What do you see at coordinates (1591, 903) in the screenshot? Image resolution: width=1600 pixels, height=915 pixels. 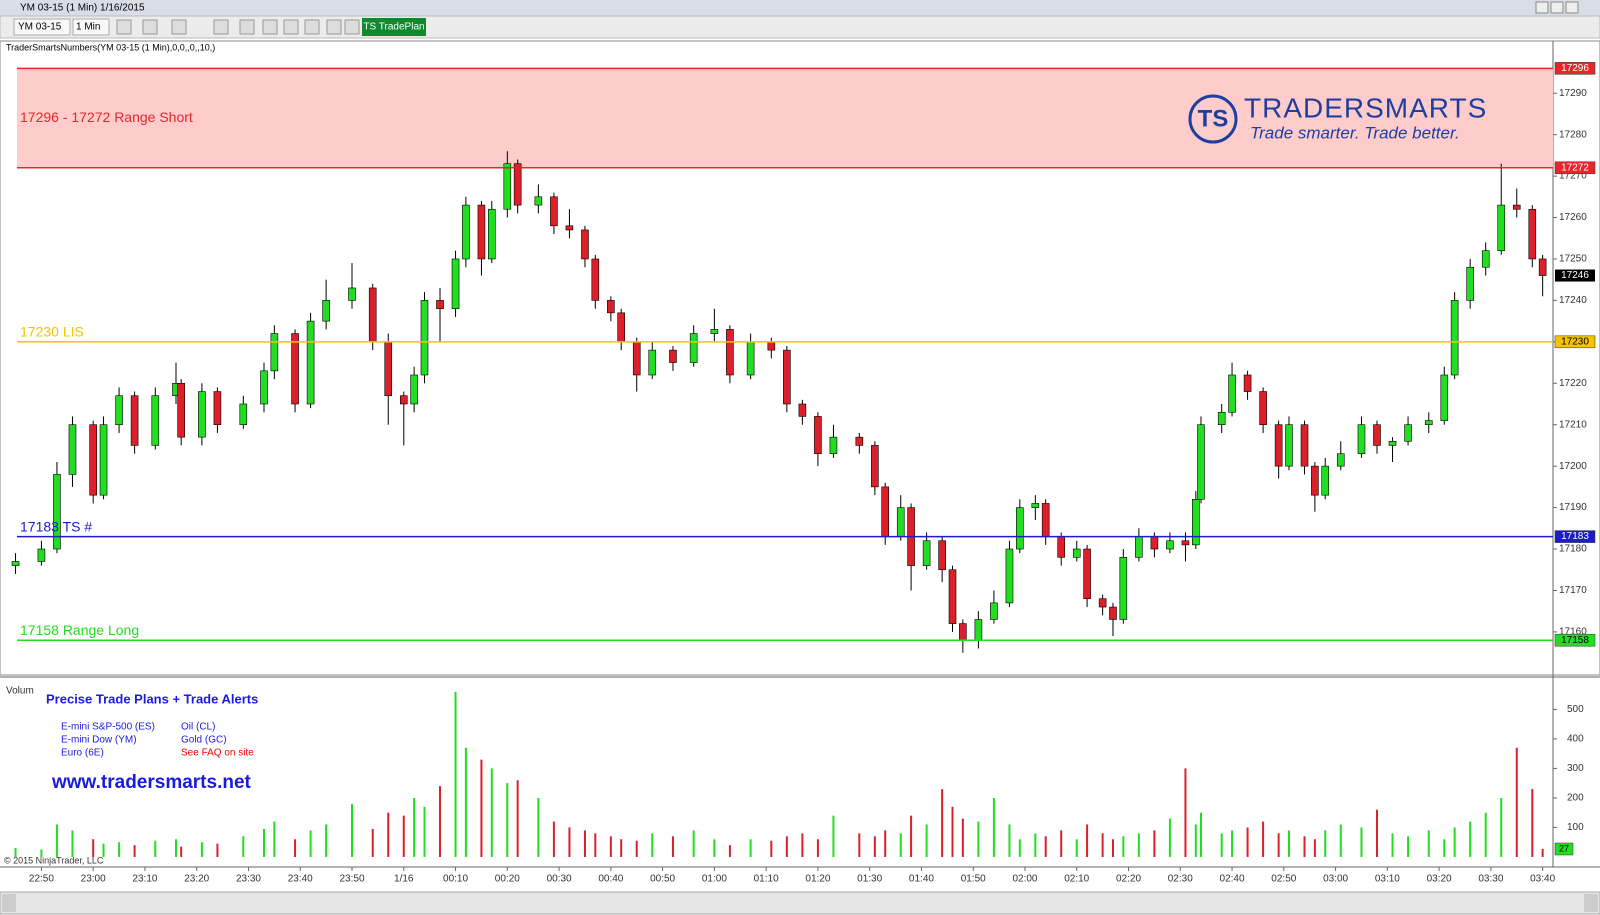 I see `scroll-right` at bounding box center [1591, 903].